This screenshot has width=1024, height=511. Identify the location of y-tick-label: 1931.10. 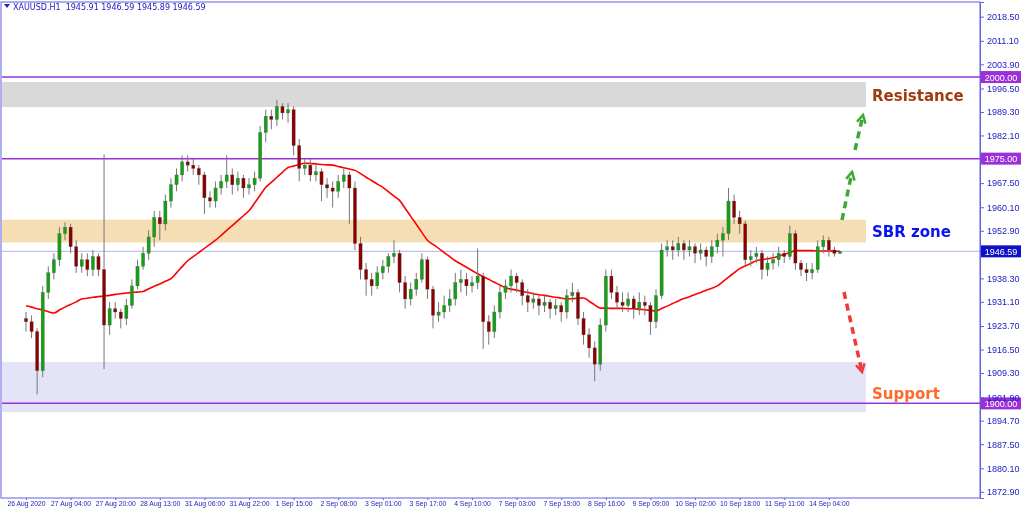
(1003, 302).